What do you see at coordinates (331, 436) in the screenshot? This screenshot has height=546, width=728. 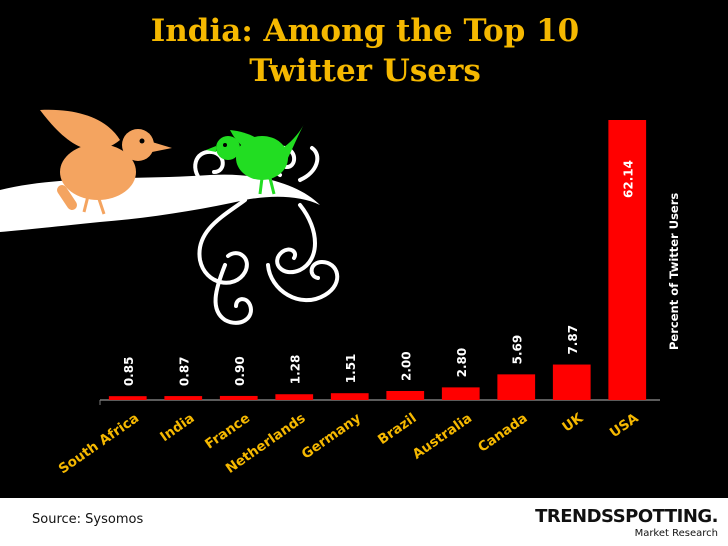 I see `category-label-germany: Germany` at bounding box center [331, 436].